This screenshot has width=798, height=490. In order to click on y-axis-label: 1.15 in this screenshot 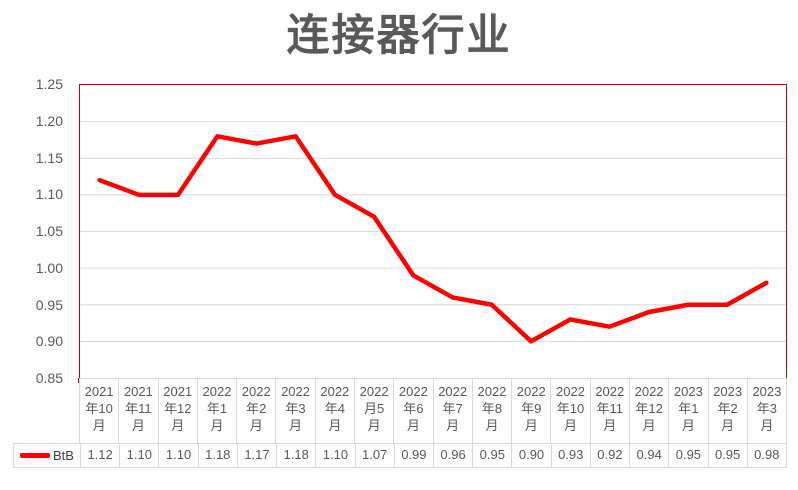, I will do `click(49, 157)`.